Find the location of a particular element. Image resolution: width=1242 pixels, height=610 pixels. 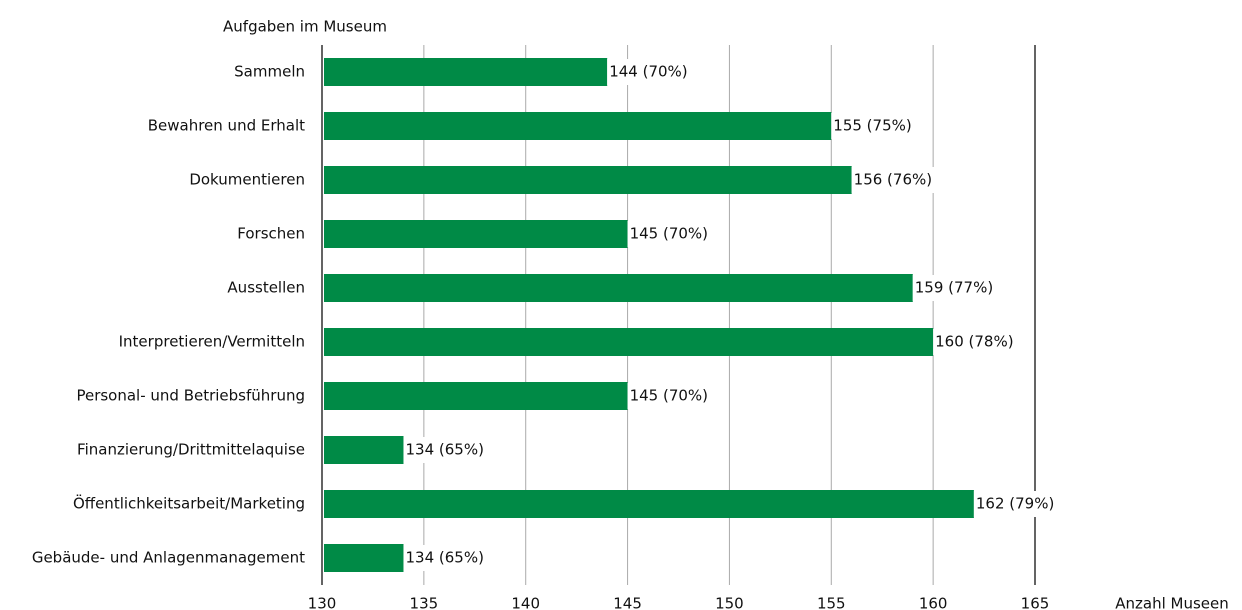

value-label: 144 (70%) is located at coordinates (648, 72).